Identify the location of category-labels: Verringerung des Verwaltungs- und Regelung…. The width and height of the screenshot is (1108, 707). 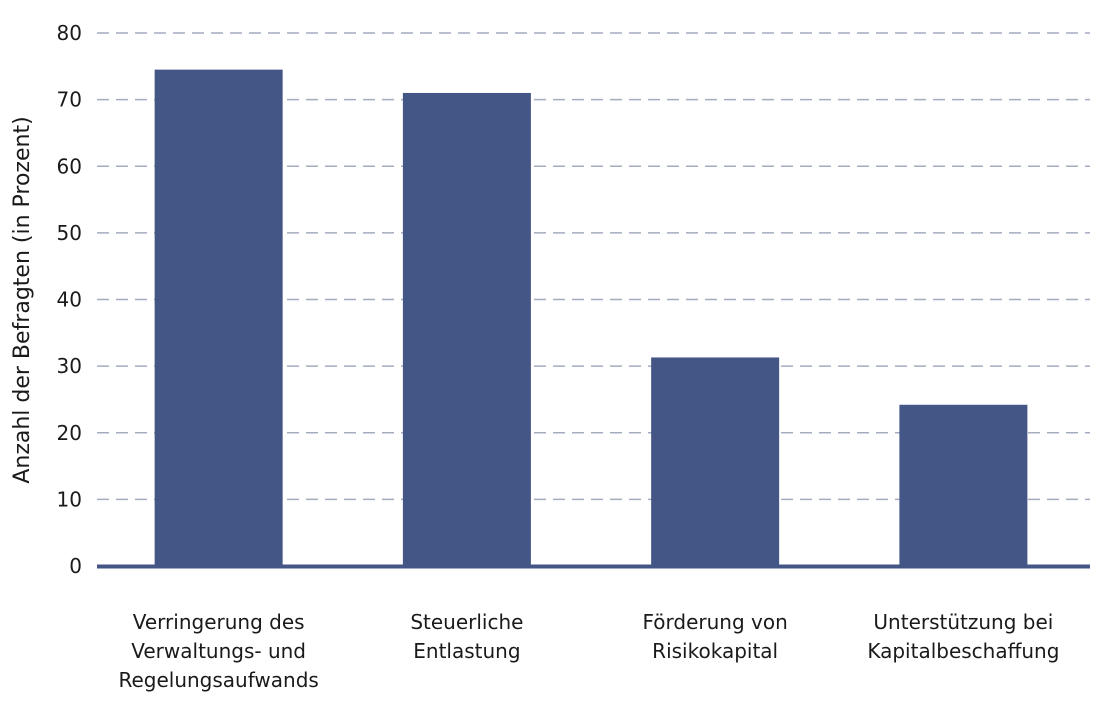
(588, 651).